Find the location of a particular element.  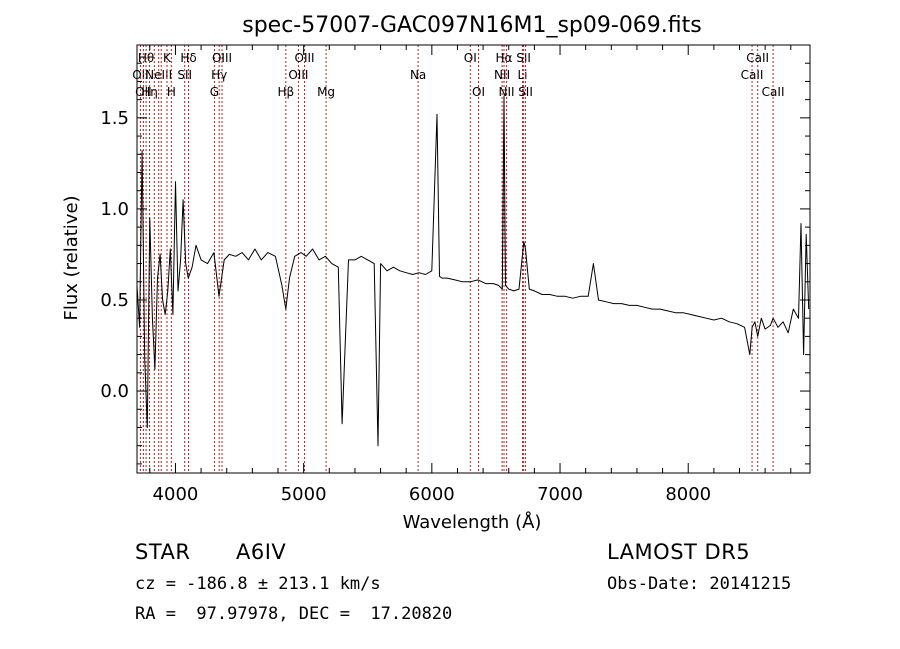

survey-name: LAMOST DR5 is located at coordinates (679, 552).